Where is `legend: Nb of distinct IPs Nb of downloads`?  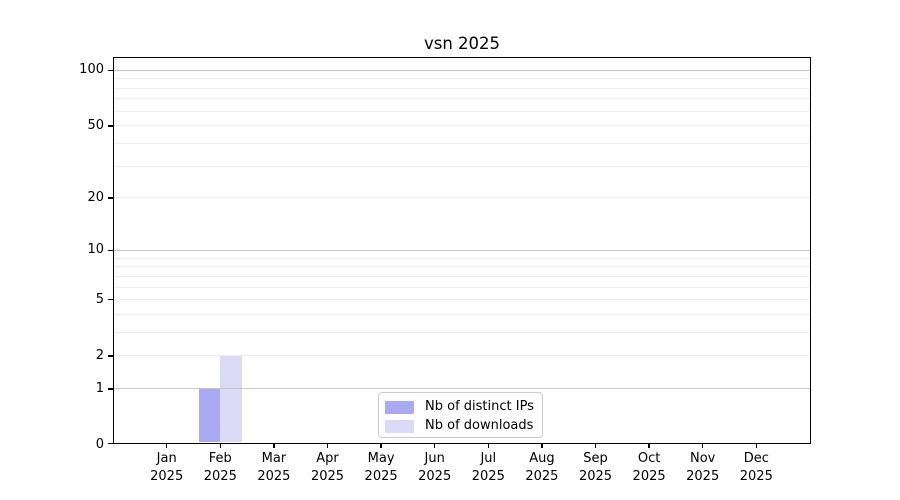 legend: Nb of distinct IPs Nb of downloads is located at coordinates (460, 415).